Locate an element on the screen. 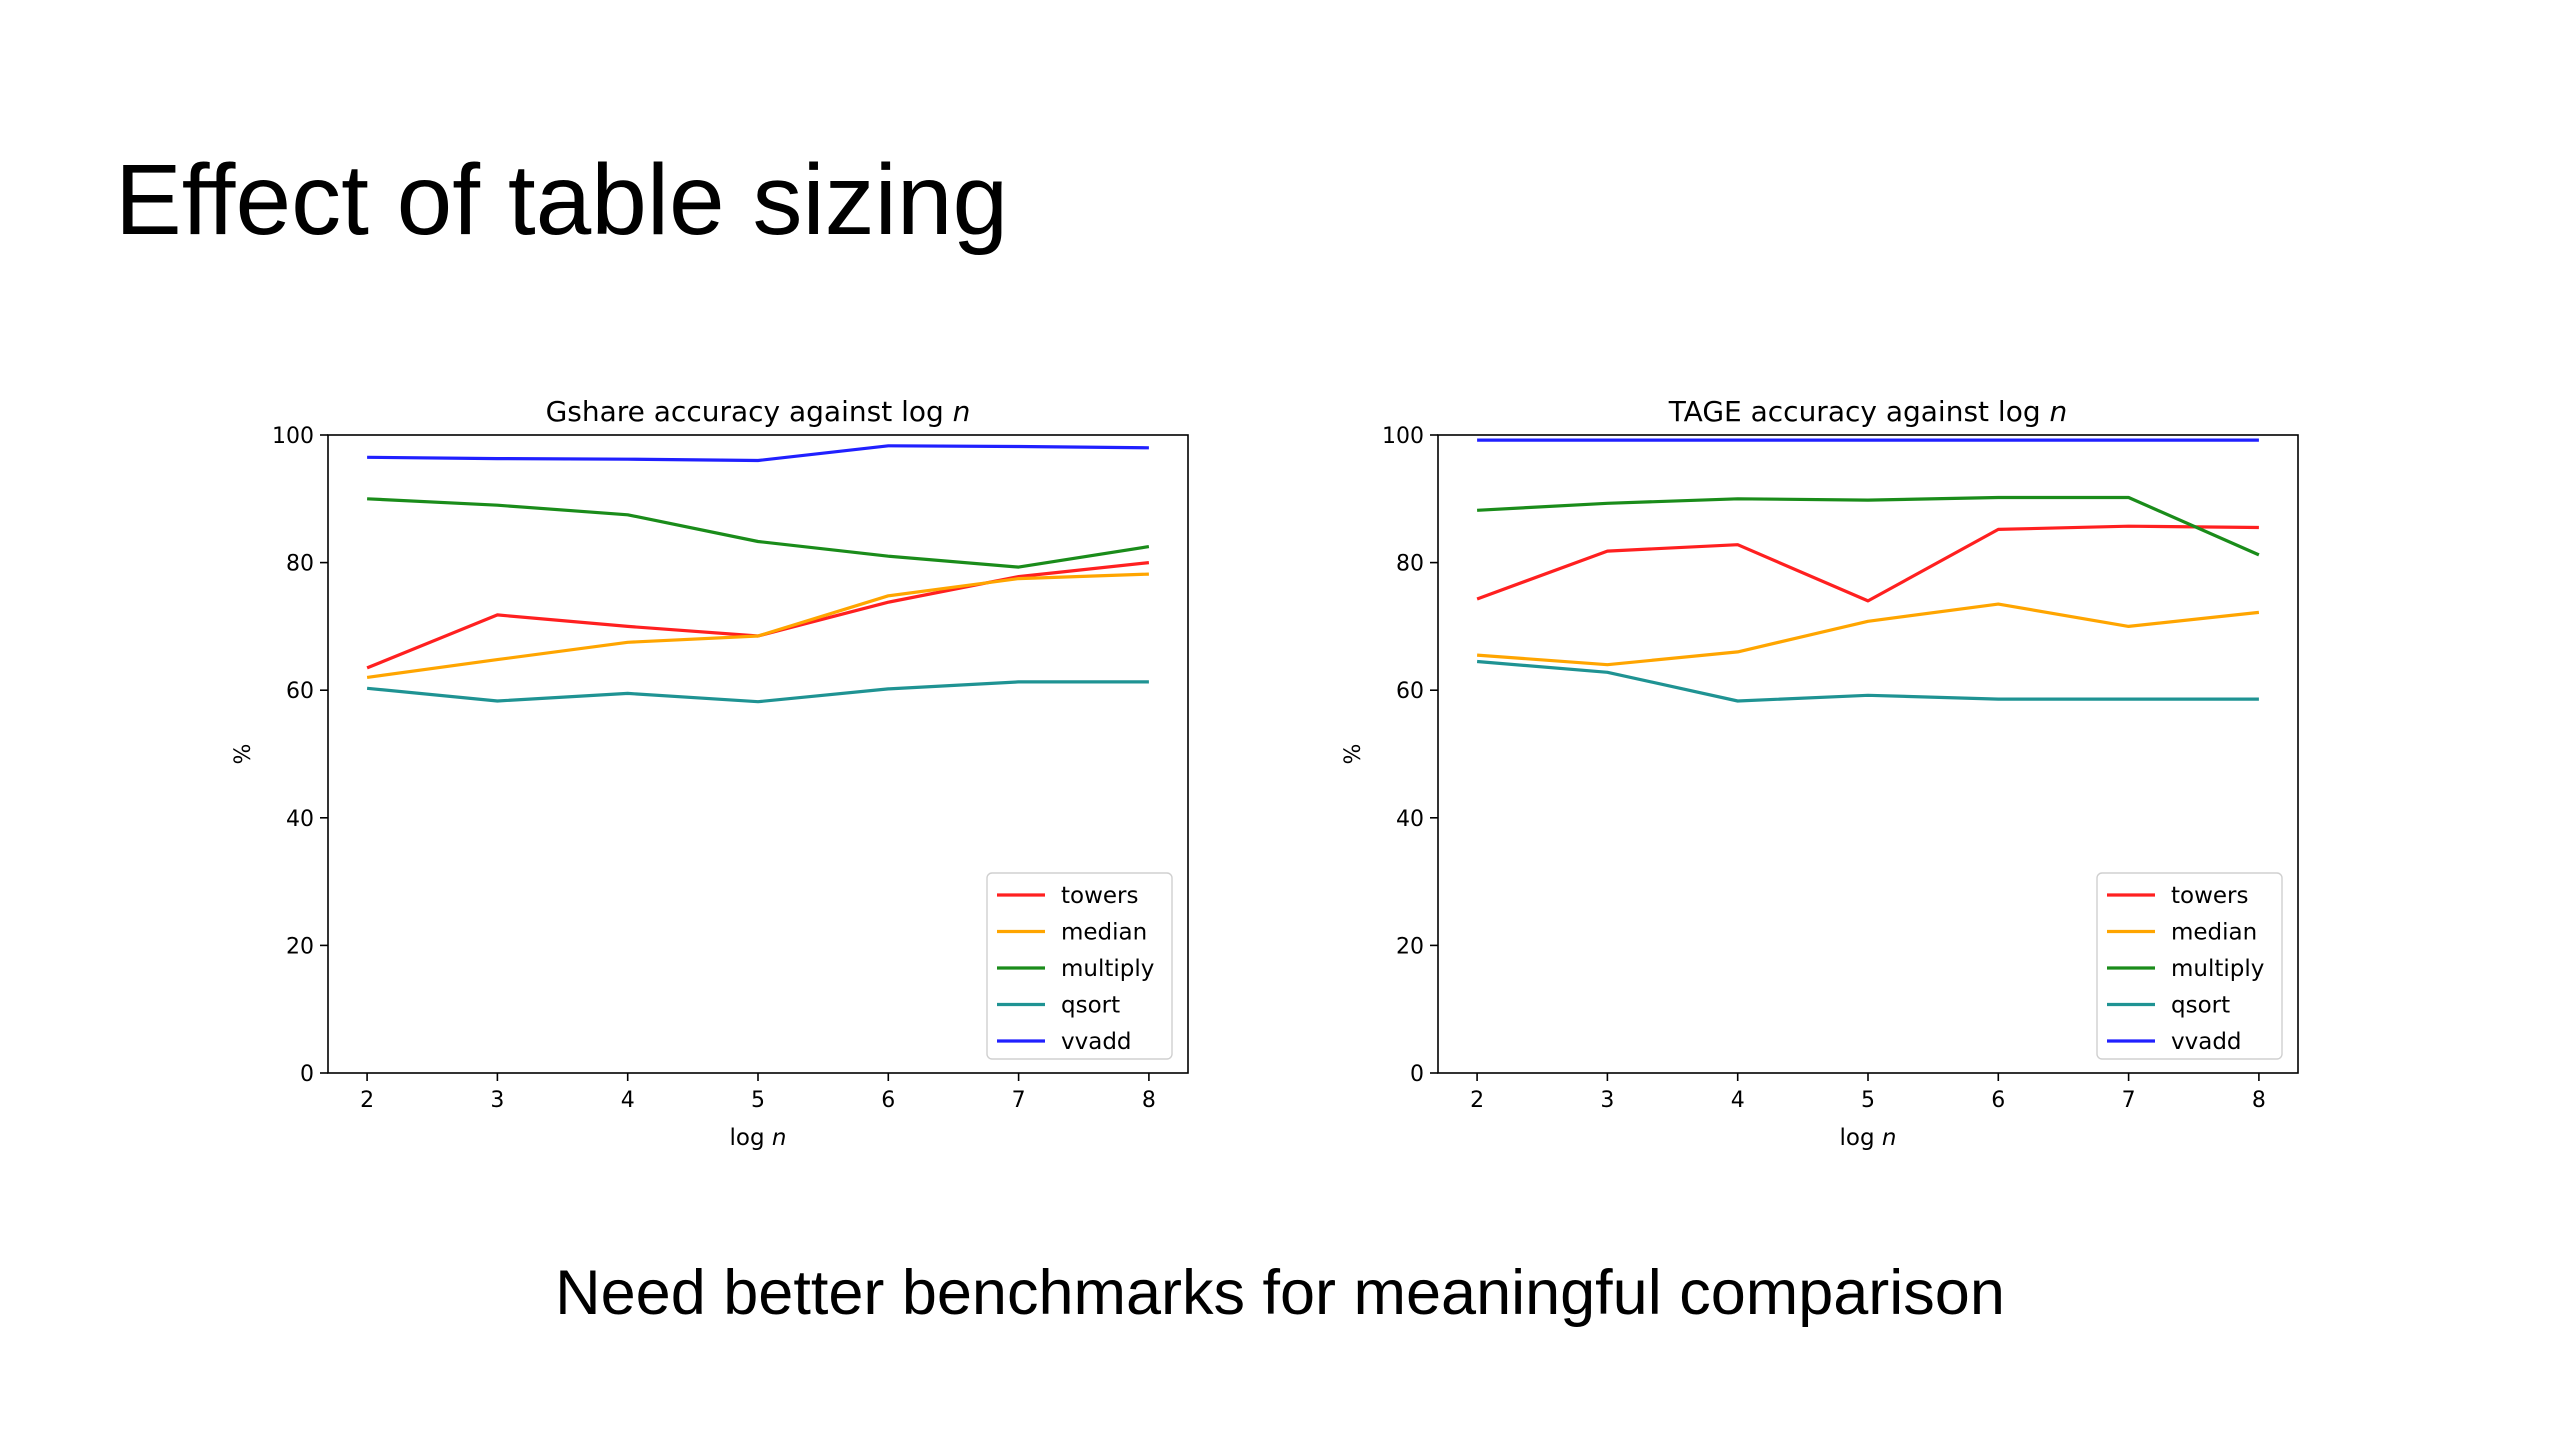  series-line-towers is located at coordinates (1867, 563).